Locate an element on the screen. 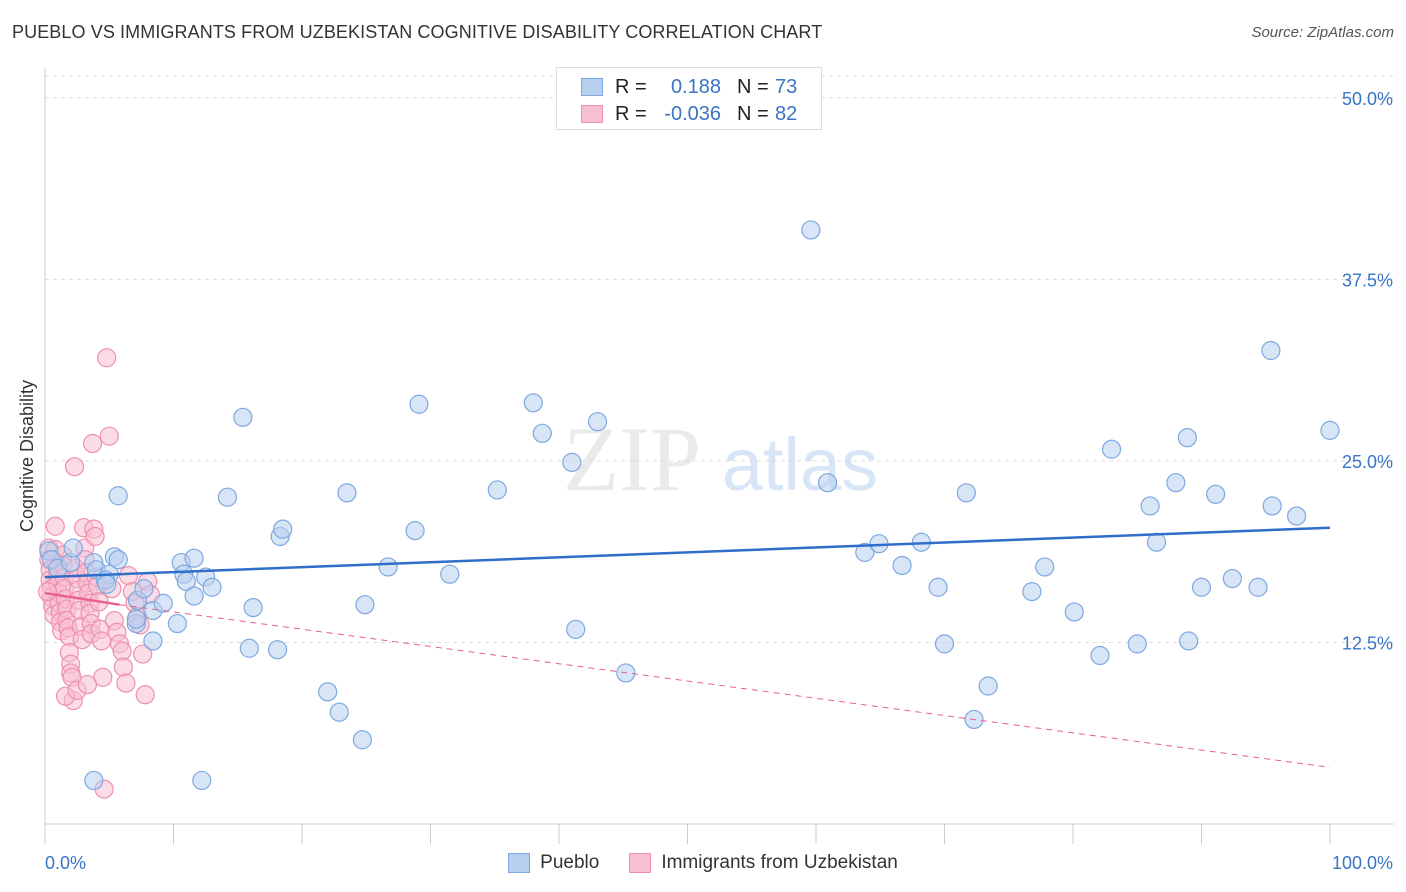 Image resolution: width=1406 pixels, height=892 pixels. legend-item-pueblo: Pueblo is located at coordinates (553, 863).